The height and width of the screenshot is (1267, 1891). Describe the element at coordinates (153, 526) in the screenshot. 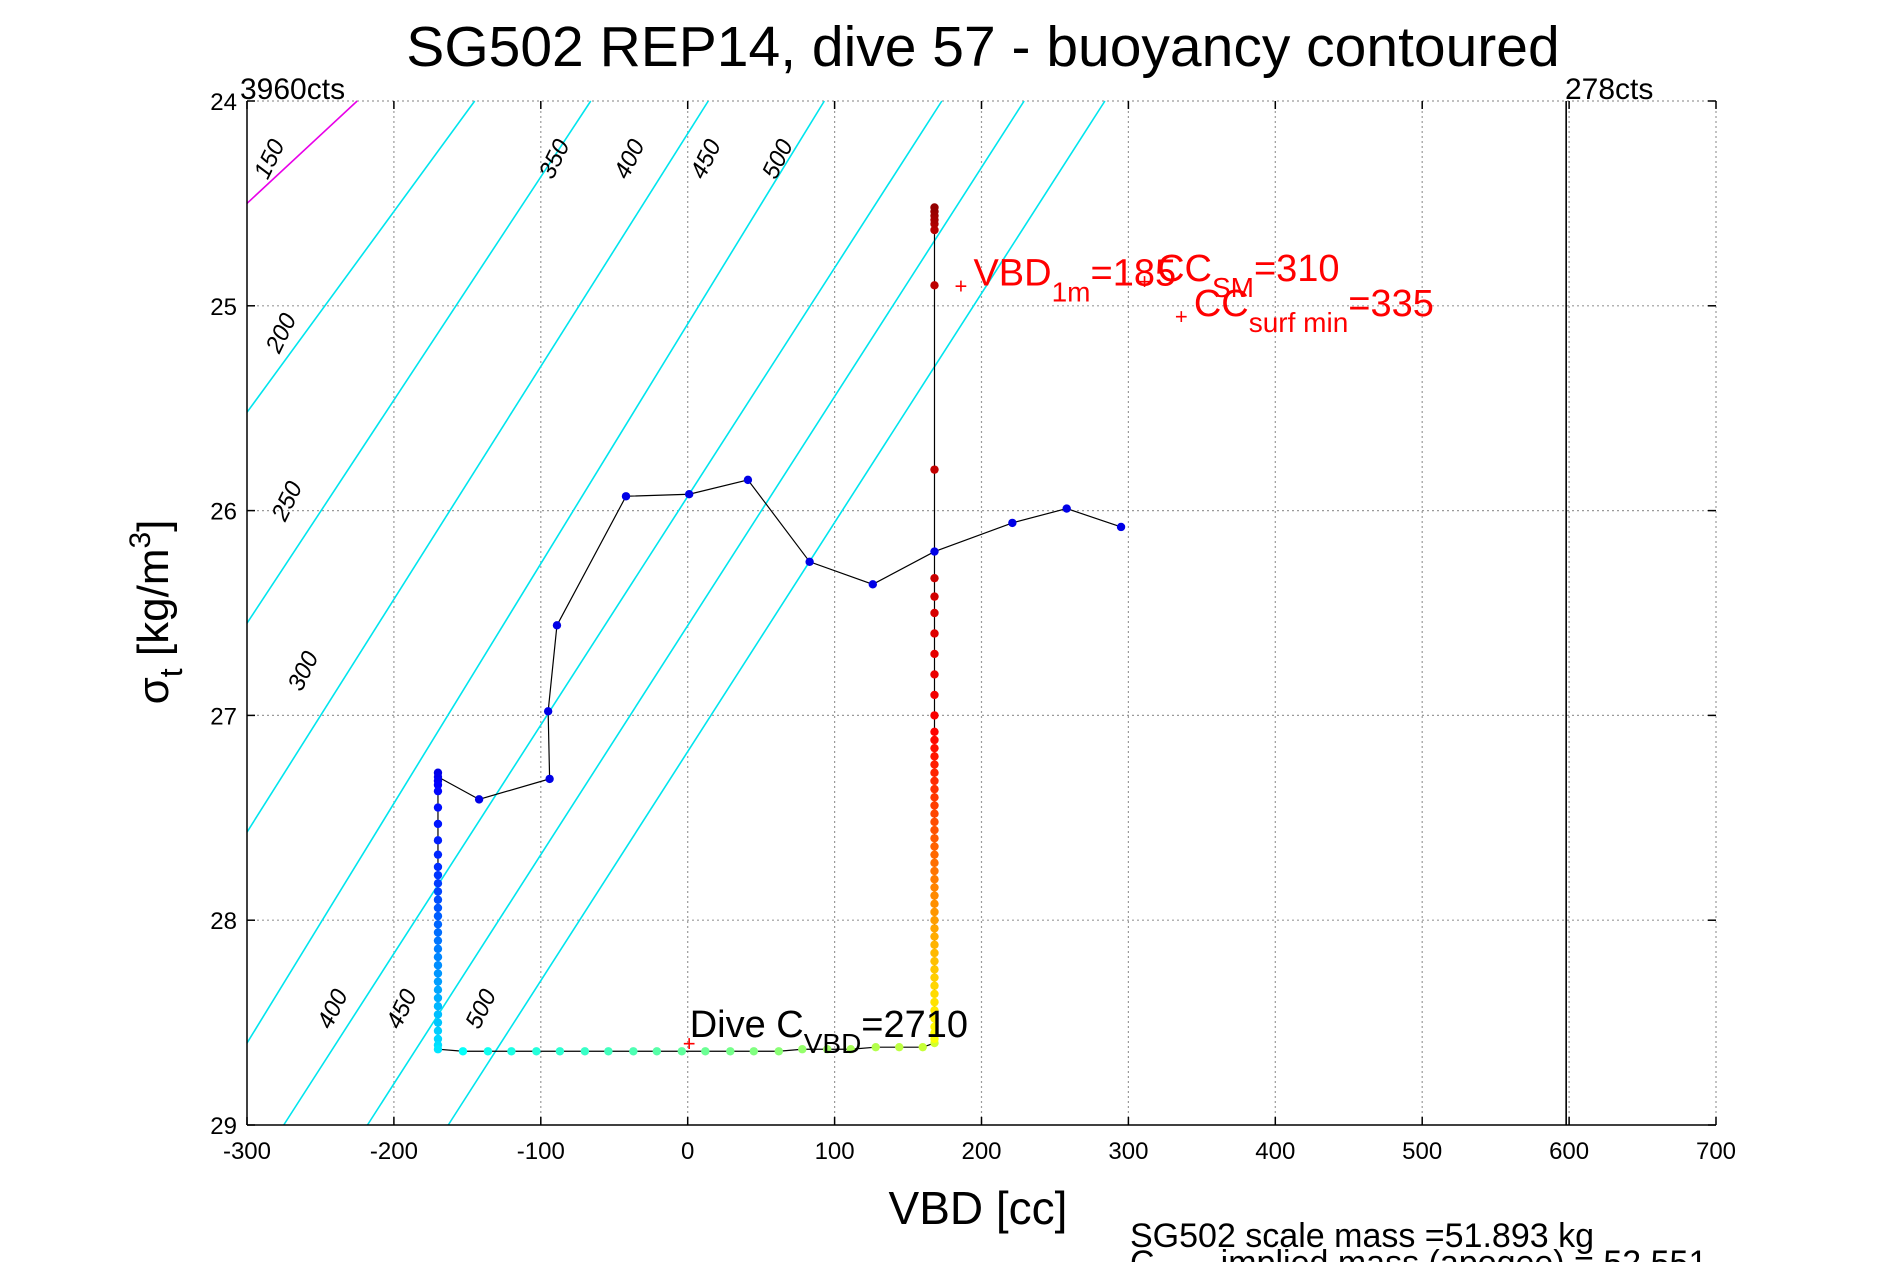

I see `y-label-close: ]` at that location.